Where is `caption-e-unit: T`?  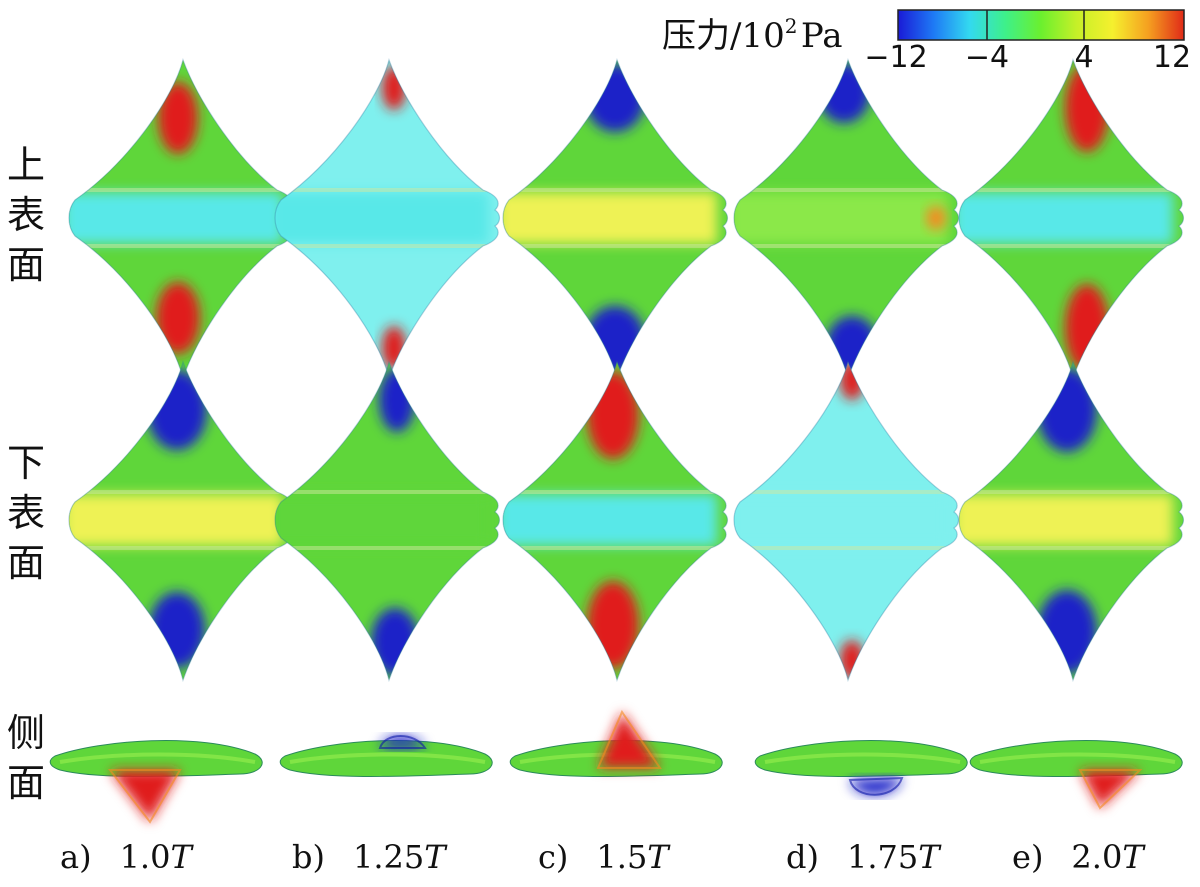 caption-e-unit: T is located at coordinates (1133, 857).